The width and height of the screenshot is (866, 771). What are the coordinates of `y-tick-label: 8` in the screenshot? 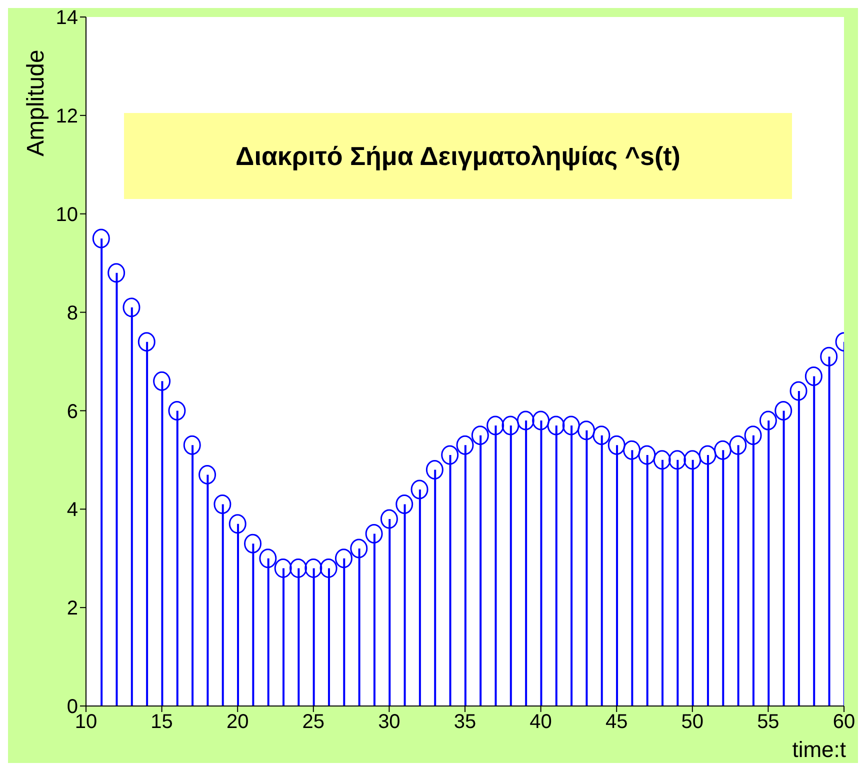 It's located at (72, 313).